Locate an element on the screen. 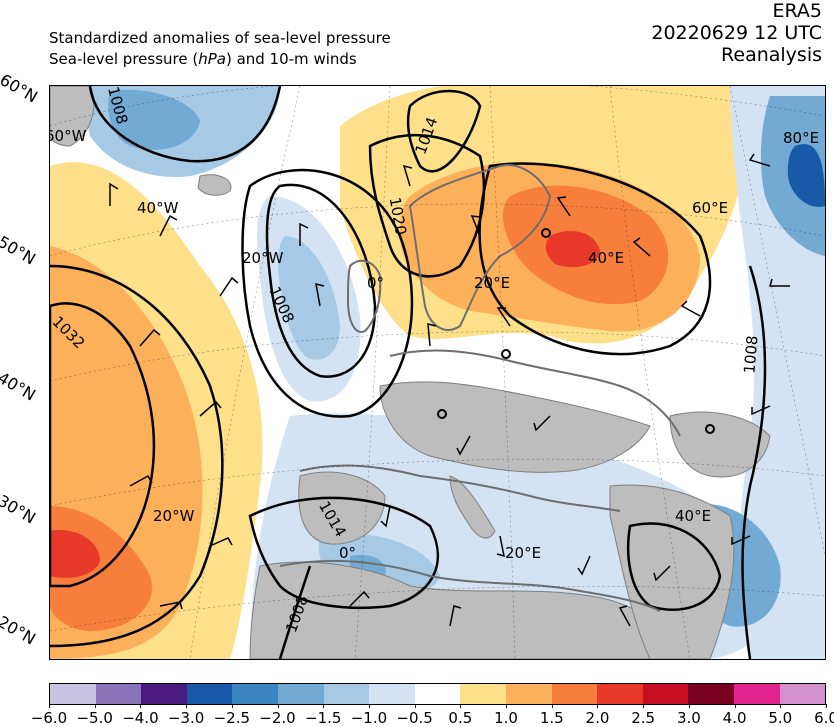 The image size is (834, 727). colorbar-tick-label: 2.0 is located at coordinates (597, 718).